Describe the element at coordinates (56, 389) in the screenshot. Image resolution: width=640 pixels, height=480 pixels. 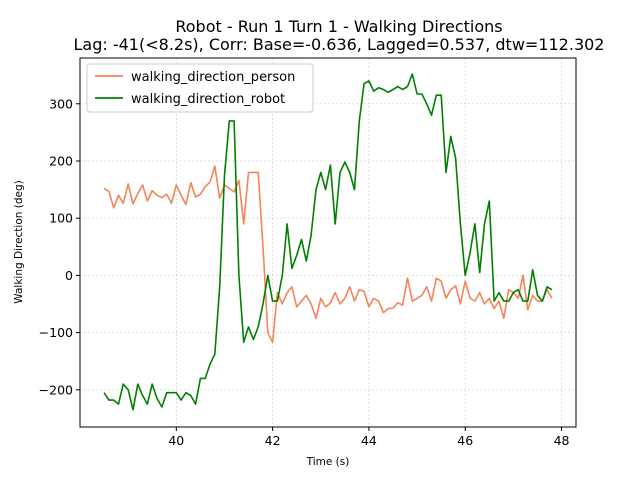
I see `y-tick-label: −200` at that location.